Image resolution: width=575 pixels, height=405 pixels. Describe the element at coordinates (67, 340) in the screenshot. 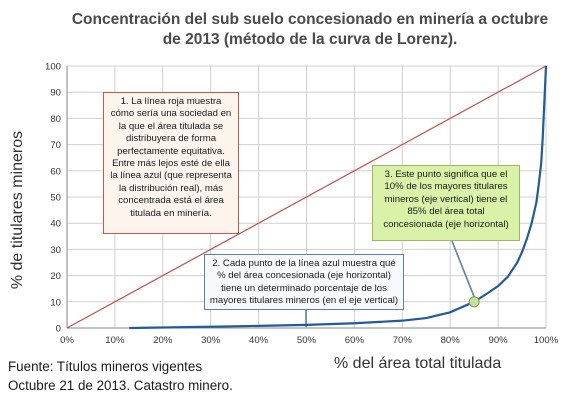

I see `x-tick-label: 0%` at that location.